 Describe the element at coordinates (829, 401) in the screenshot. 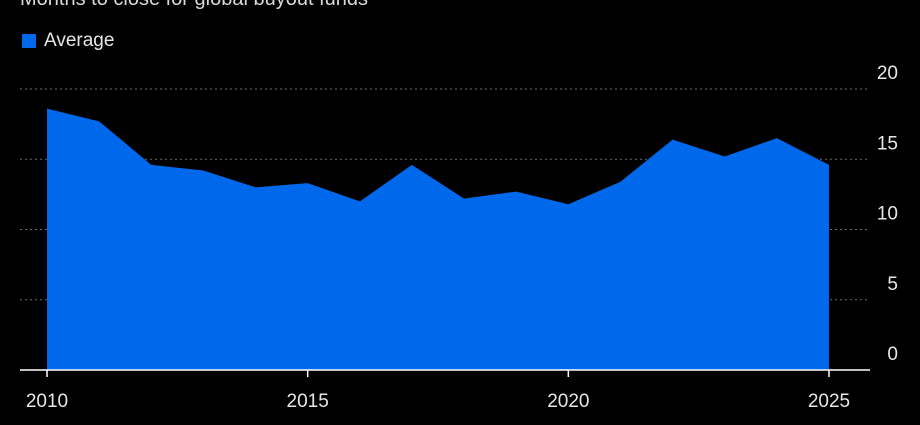

I see `x-tick-label-2025: 2025` at that location.